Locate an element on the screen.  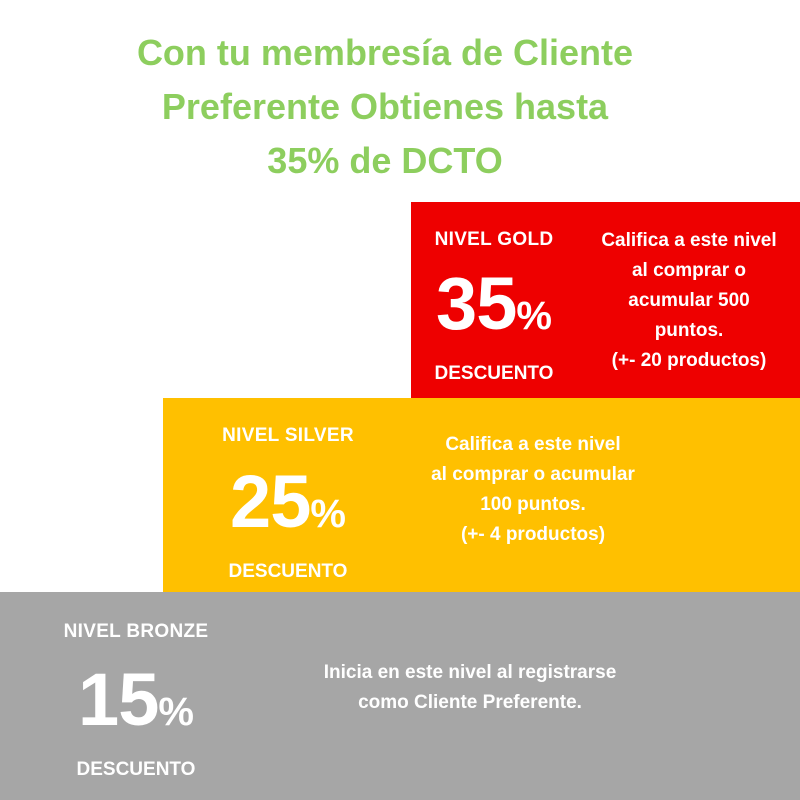
headline-line: Preferente Obtienes hasta is located at coordinates (385, 106).